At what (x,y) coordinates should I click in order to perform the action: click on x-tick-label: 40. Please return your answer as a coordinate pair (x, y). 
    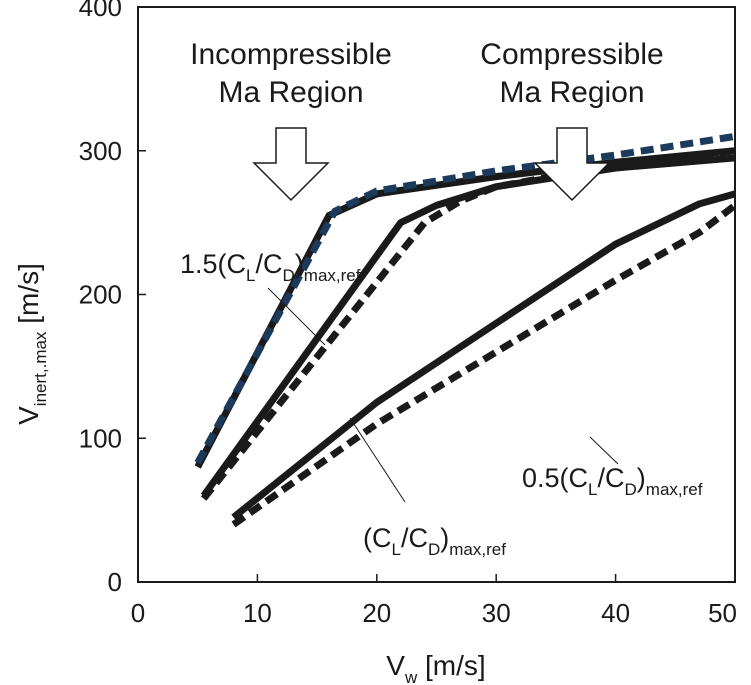
    Looking at the image, I should click on (615, 613).